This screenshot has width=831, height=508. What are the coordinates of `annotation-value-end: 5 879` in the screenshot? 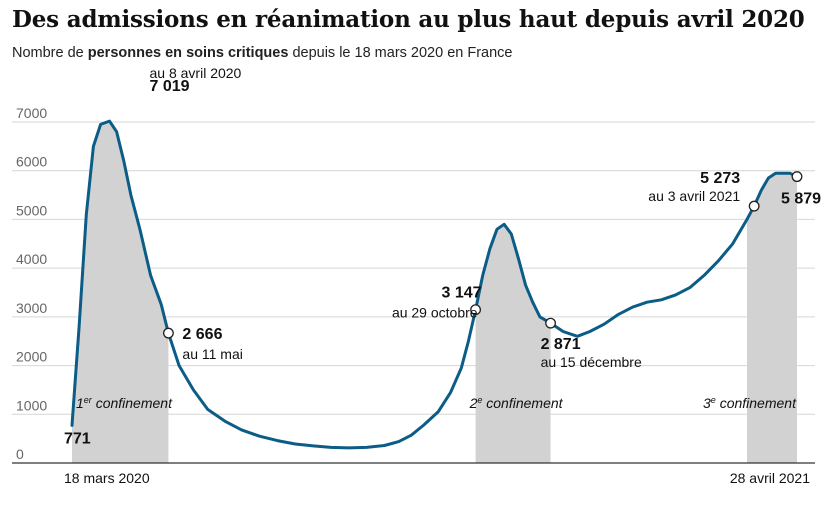 It's located at (801, 199).